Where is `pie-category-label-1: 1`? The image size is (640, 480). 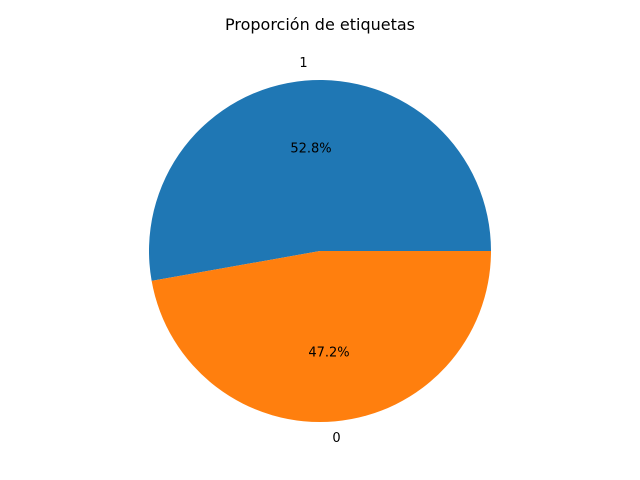
pie-category-label-1: 1 is located at coordinates (303, 63).